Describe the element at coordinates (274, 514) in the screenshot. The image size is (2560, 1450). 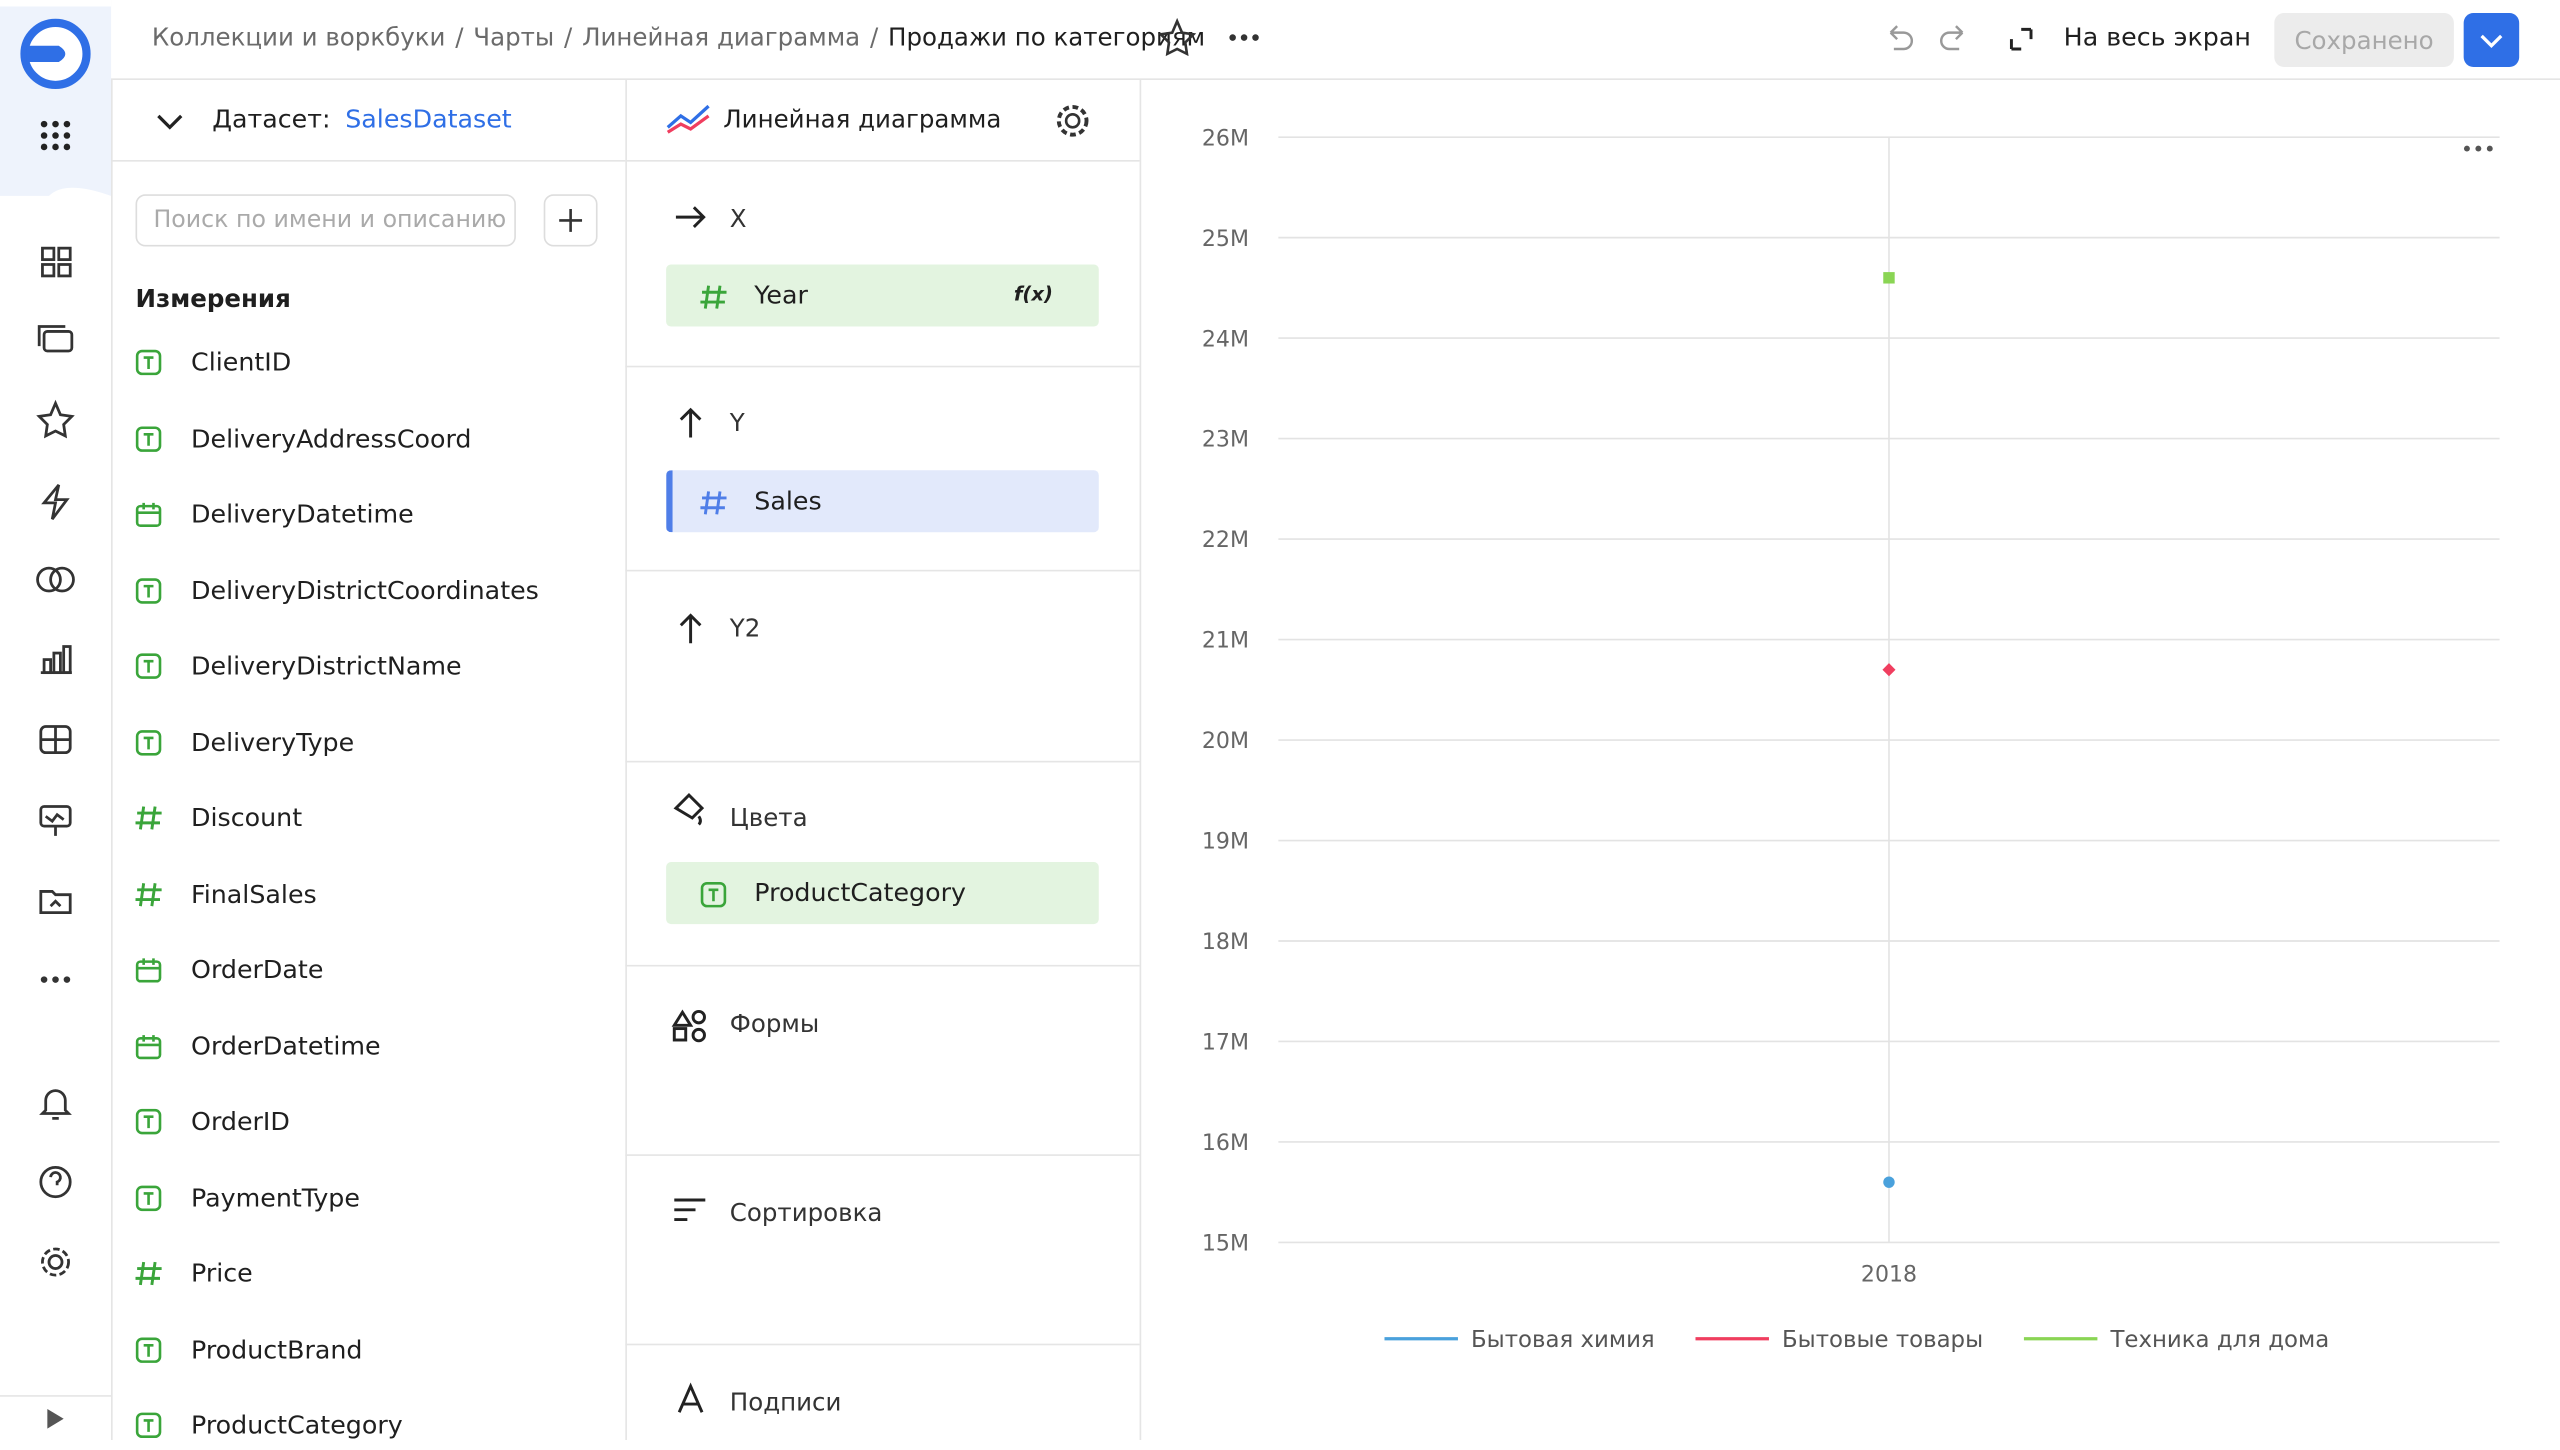
I see `field-item: DeliveryDatetime` at that location.